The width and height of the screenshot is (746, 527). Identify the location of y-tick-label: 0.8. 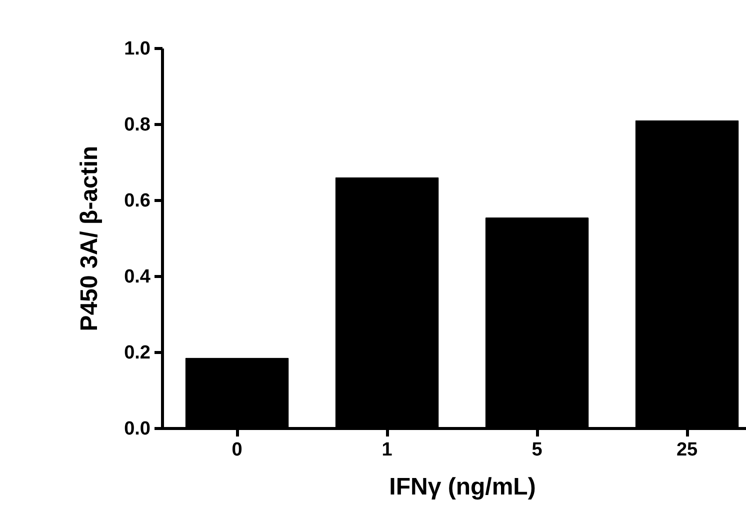
(137, 125).